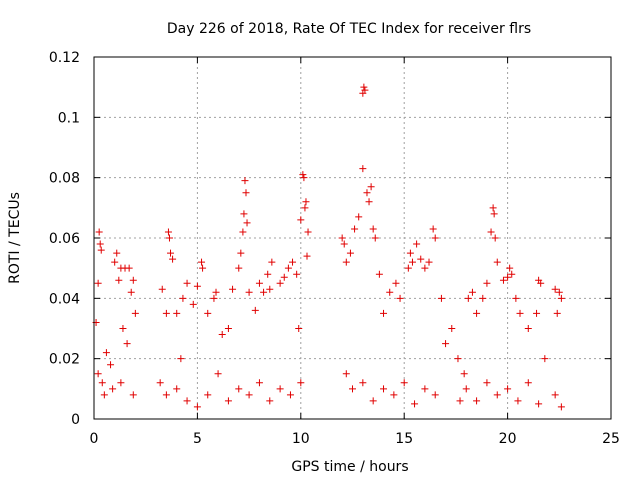 Image resolution: width=640 pixels, height=480 pixels. I want to click on y-tick-label: 0.12, so click(64, 58).